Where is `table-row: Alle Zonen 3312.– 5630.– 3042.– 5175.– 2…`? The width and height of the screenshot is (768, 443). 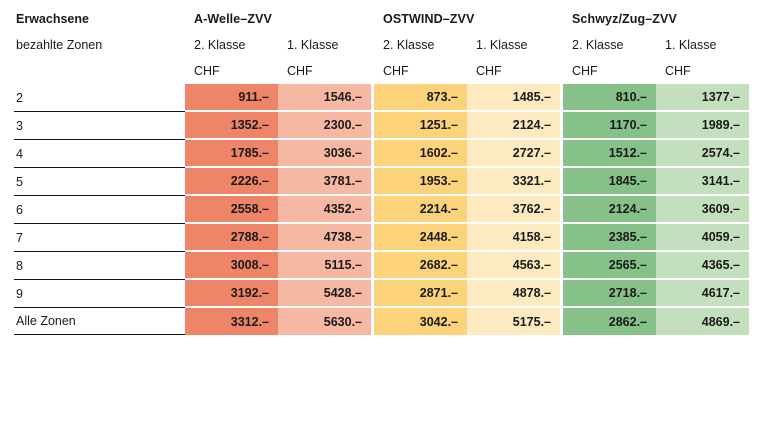 table-row: Alle Zonen 3312.– 5630.– 3042.– 5175.– 2… is located at coordinates (381, 321).